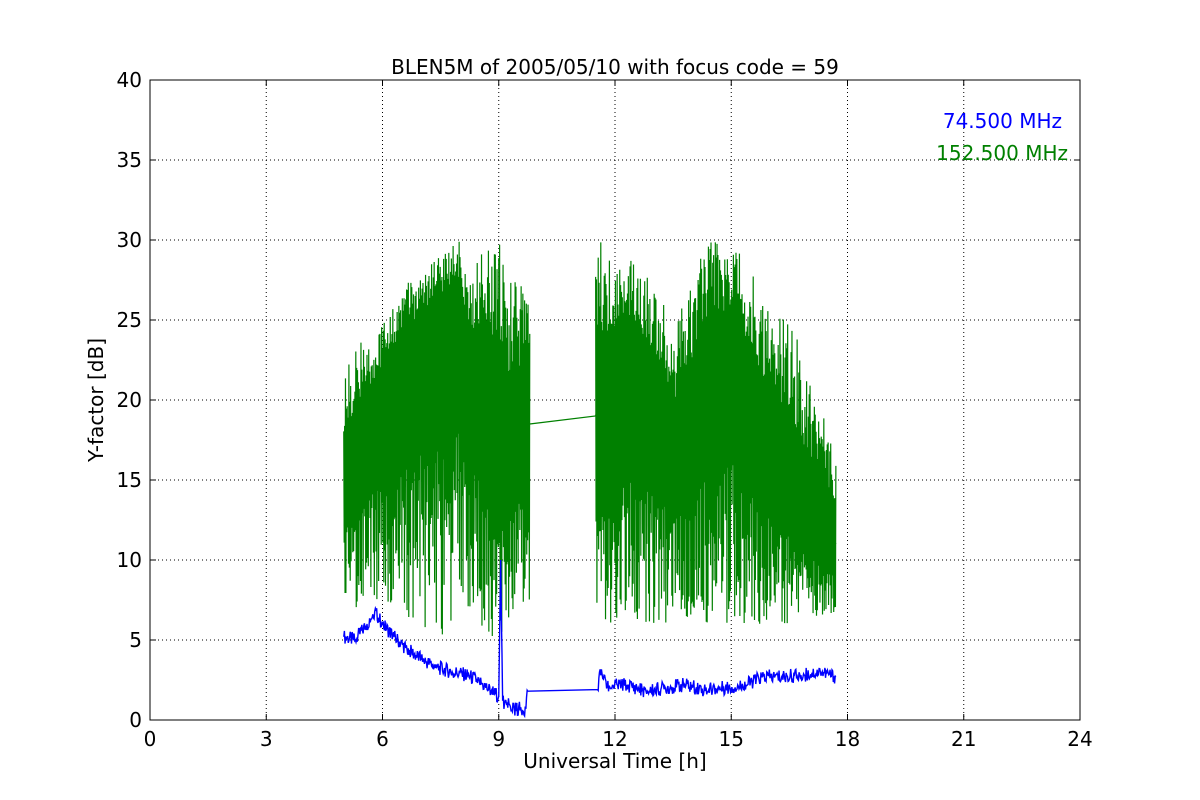  Describe the element at coordinates (1002, 137) in the screenshot. I see `legend: 74.500 MHz 152.500 MHz` at that location.